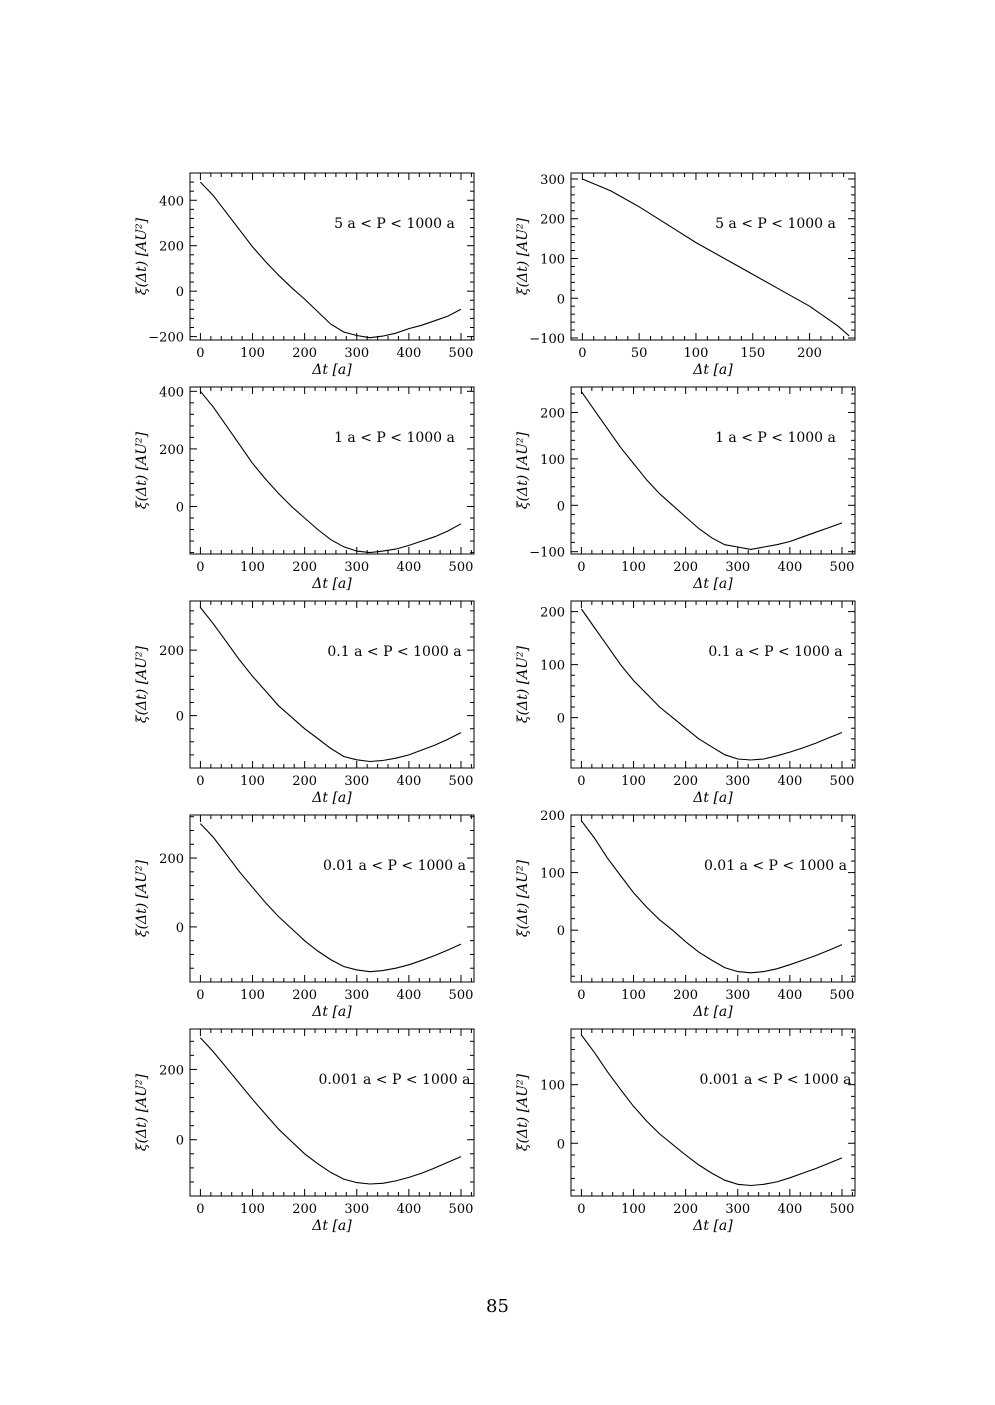 The height and width of the screenshot is (1405, 995). I want to click on x-tick-label: 150, so click(752, 353).